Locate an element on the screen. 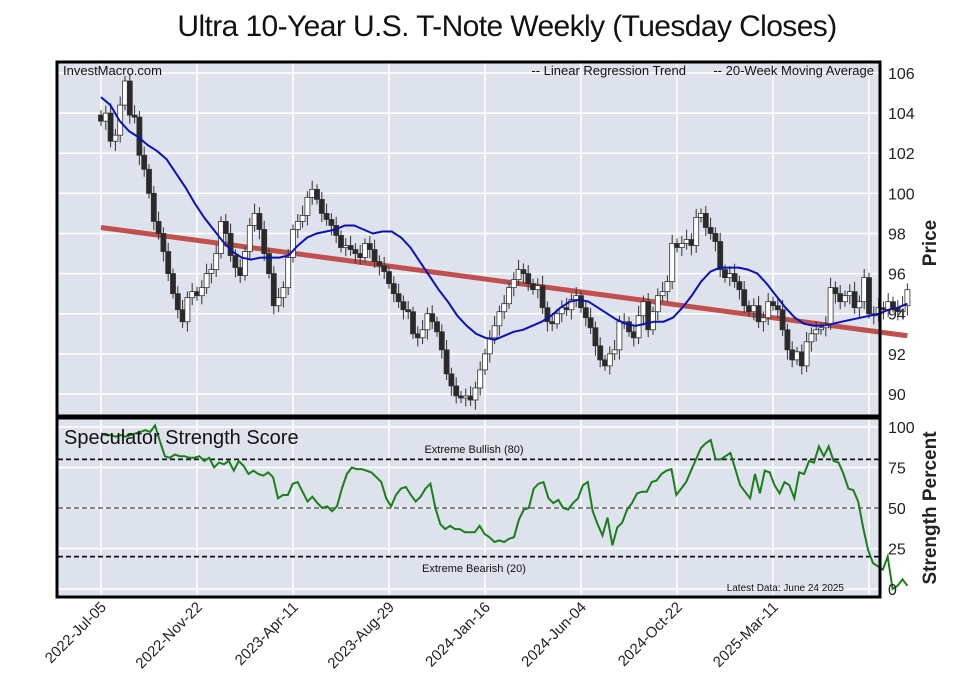 Image resolution: width=957 pixels, height=694 pixels. extreme-bullish-label: Extreme Bullish (80) is located at coordinates (473, 450).